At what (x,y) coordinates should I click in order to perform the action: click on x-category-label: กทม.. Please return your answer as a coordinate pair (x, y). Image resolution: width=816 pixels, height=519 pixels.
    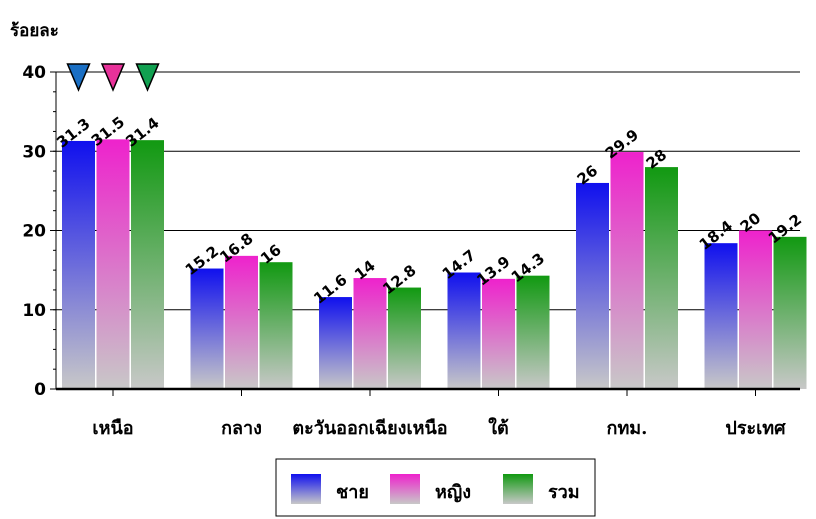
    Looking at the image, I should click on (627, 428).